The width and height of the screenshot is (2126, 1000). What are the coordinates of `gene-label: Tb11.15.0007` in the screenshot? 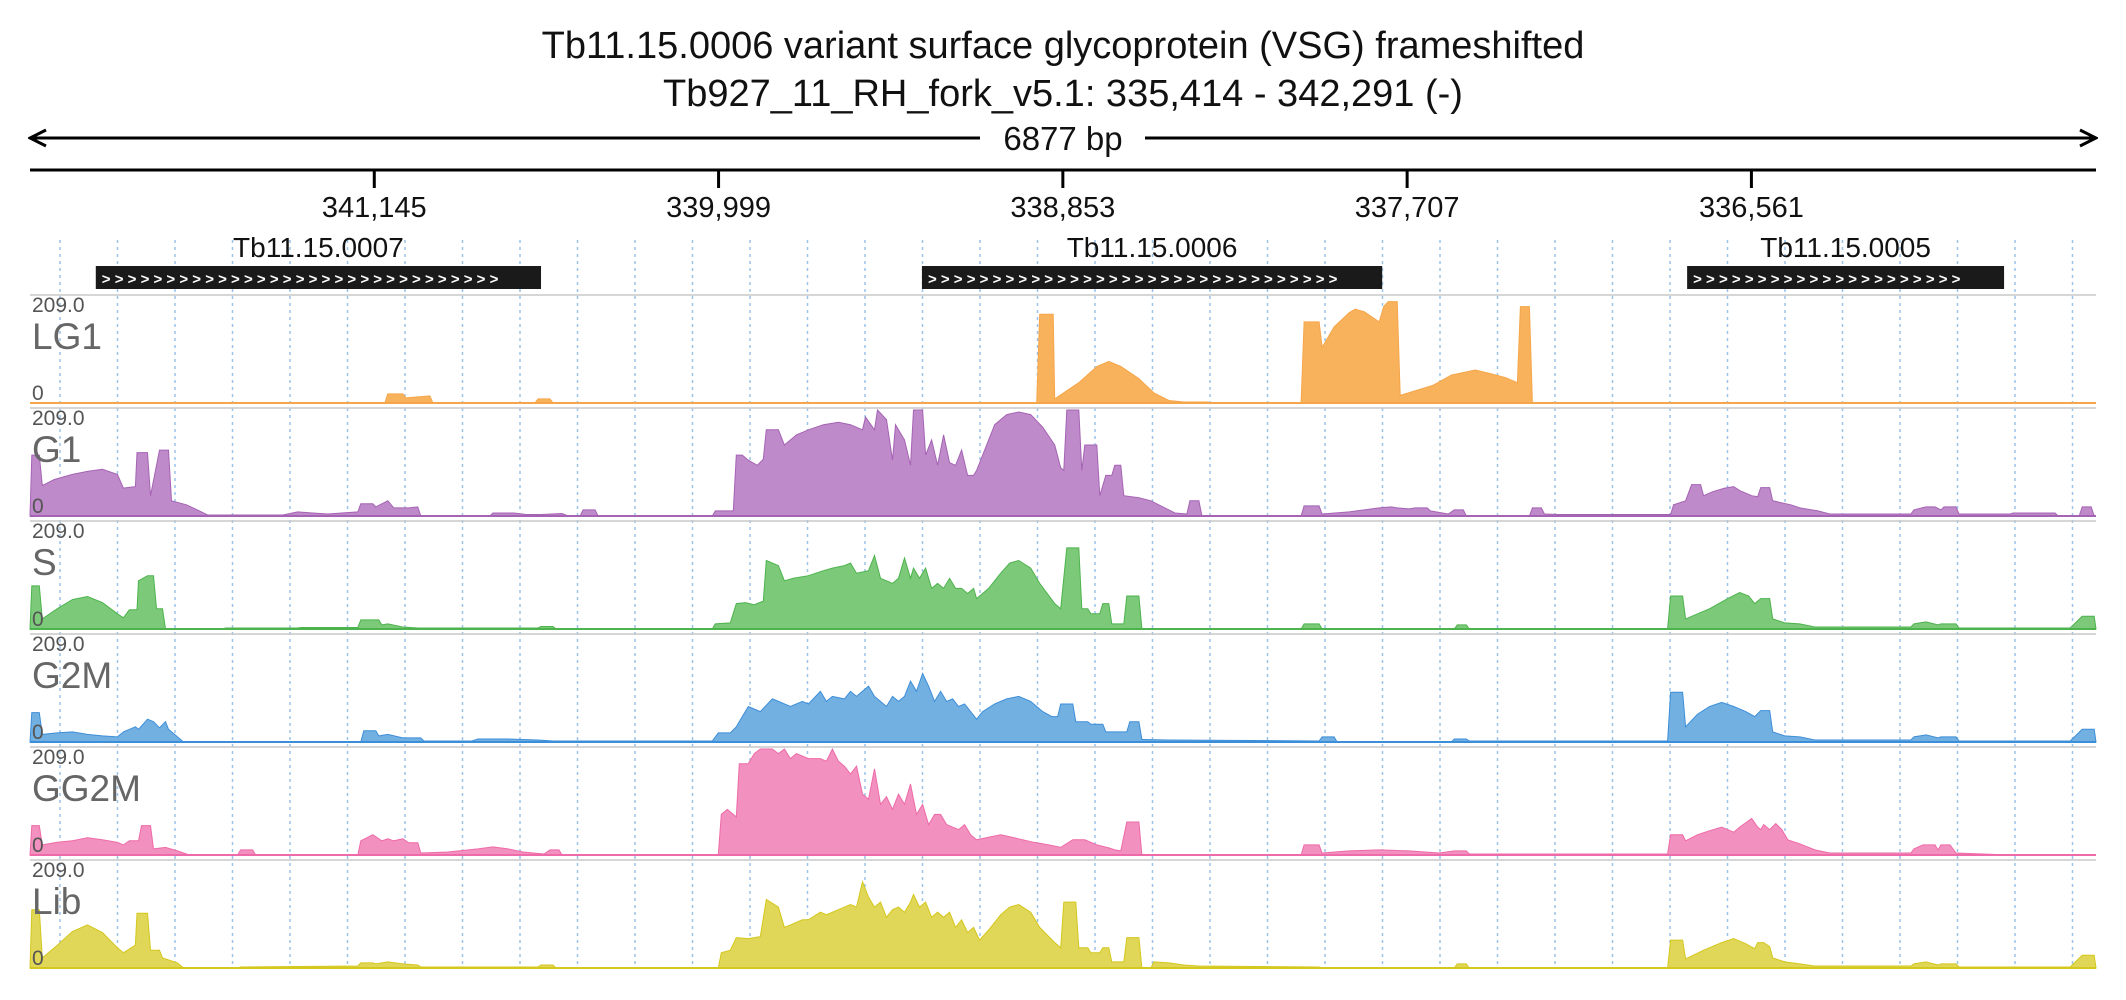 It's located at (318, 247).